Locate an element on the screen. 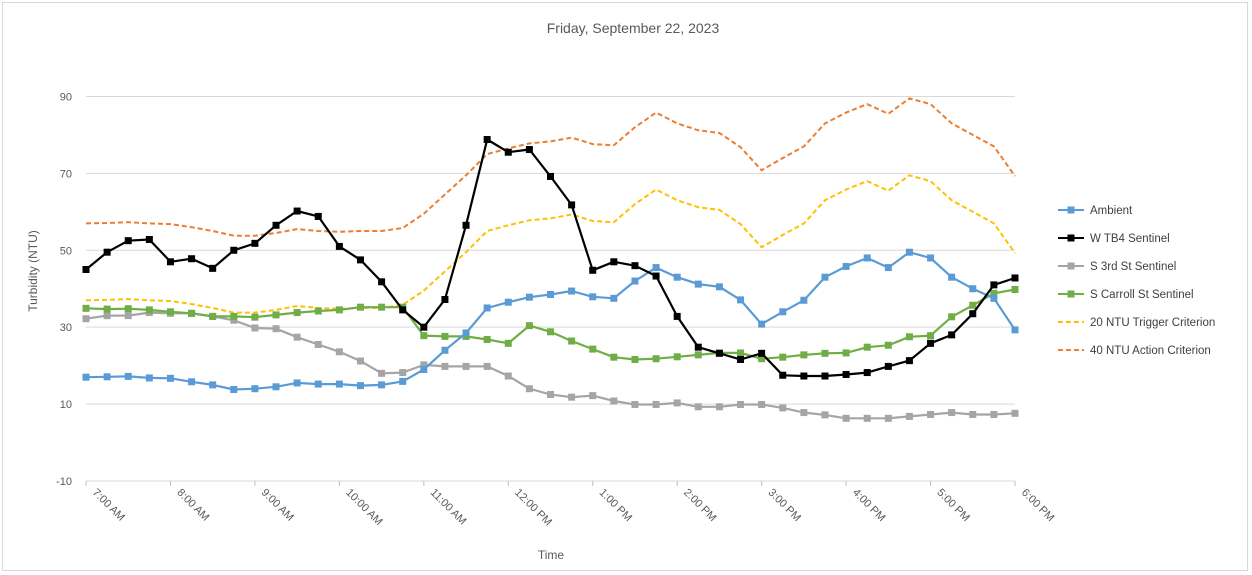 The height and width of the screenshot is (575, 1252). legend-label: S 3rd St Sentinel is located at coordinates (1133, 267).